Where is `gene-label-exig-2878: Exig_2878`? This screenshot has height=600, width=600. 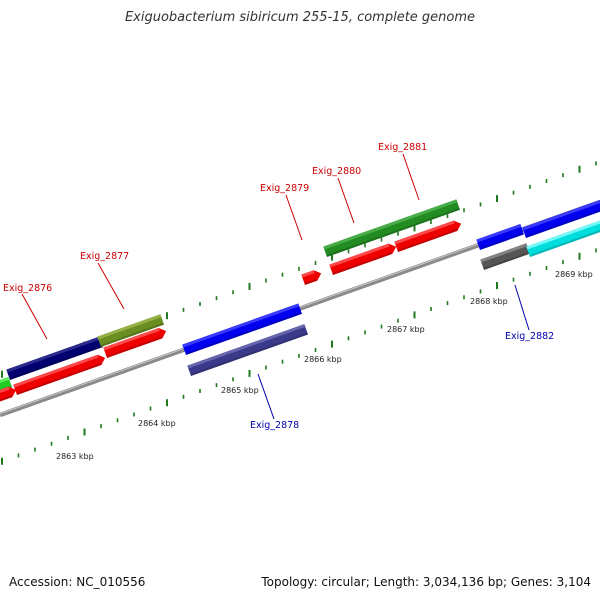 gene-label-exig-2878: Exig_2878 is located at coordinates (274, 425).